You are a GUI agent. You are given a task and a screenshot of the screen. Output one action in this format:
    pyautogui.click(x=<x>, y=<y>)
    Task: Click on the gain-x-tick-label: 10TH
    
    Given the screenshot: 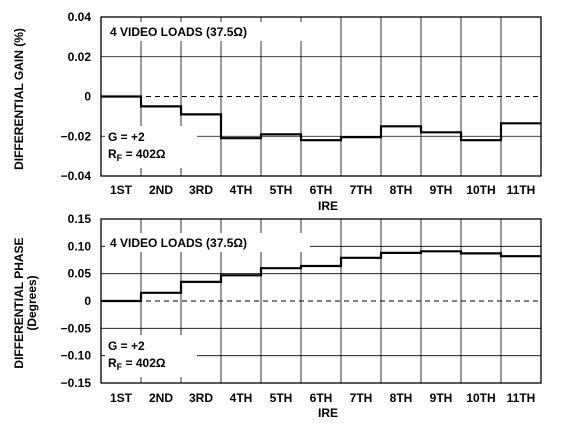 What is the action you would take?
    pyautogui.click(x=480, y=190)
    